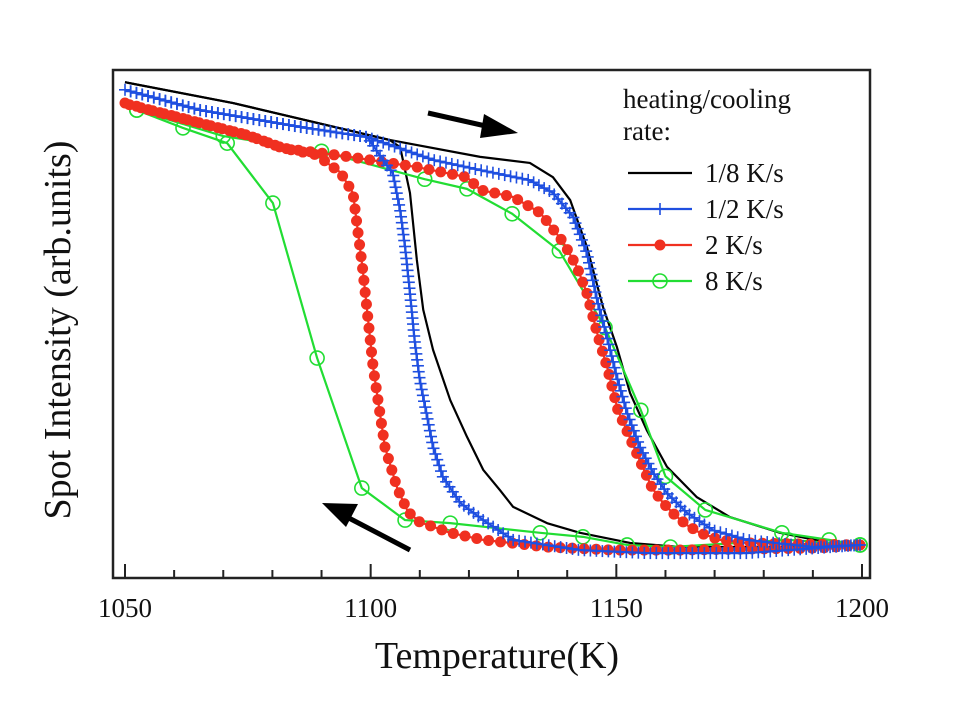 This screenshot has height=720, width=960. I want to click on legend-entry: 1/2 K/s, so click(706, 209).